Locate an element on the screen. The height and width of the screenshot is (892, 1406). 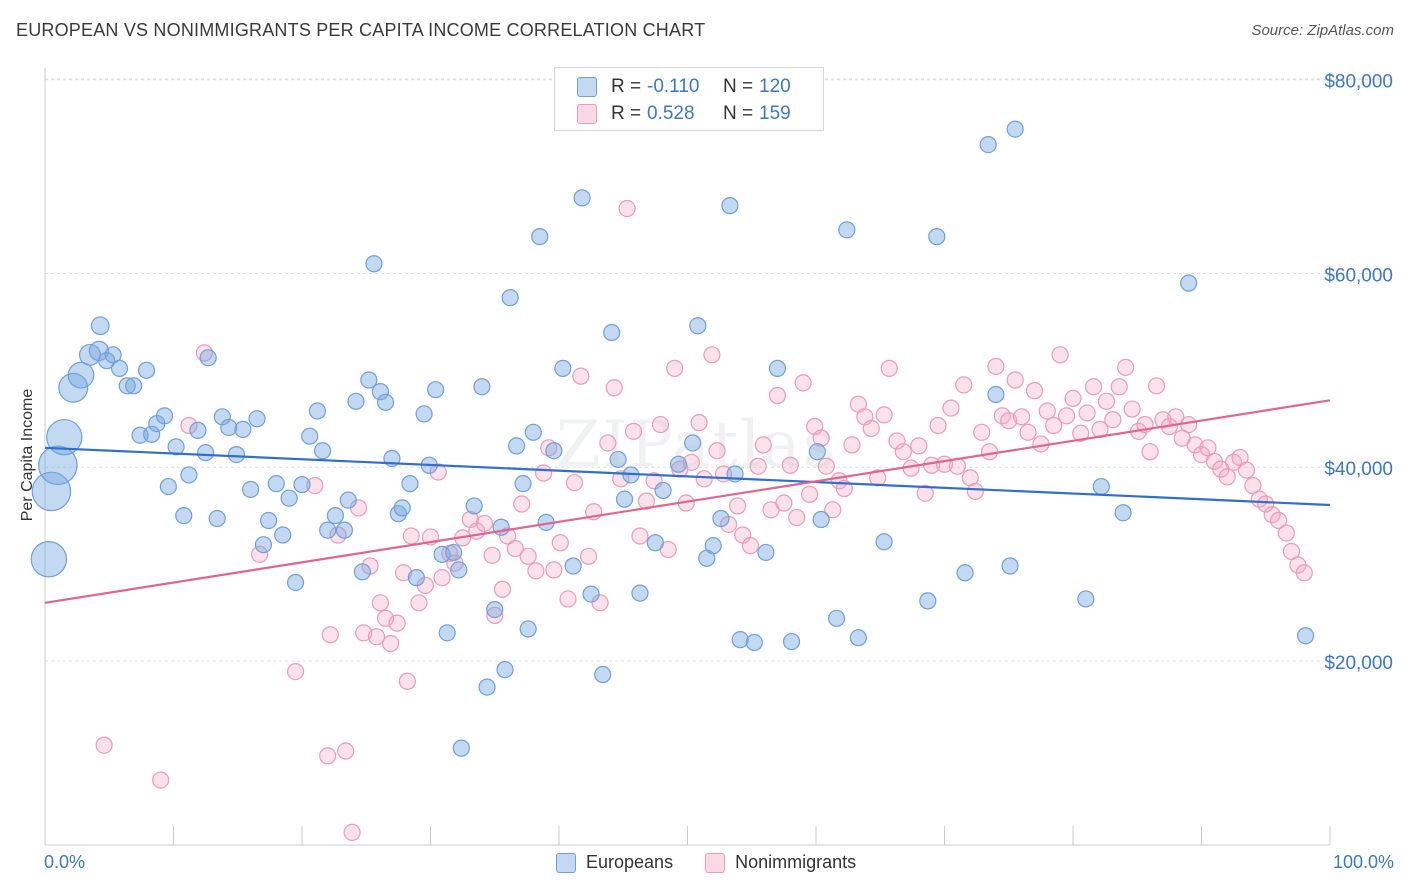
legend-item-nonimmigrants: Nonimmigrants is located at coordinates (780, 862).